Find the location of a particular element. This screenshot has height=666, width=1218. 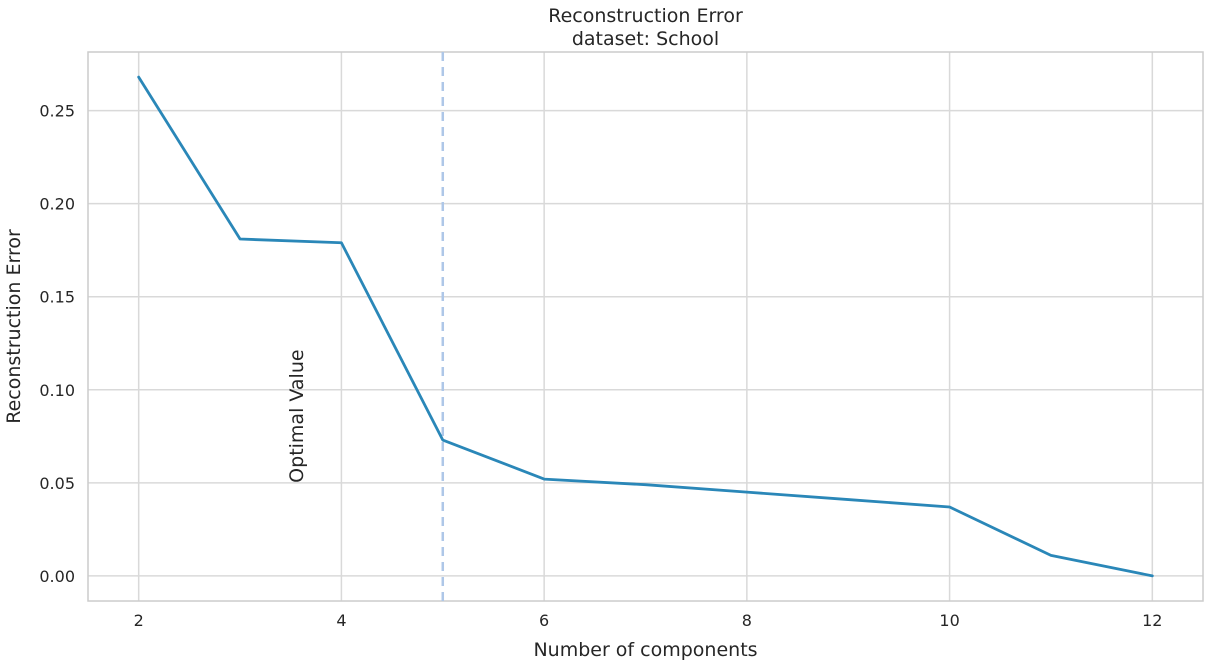

x-tick-label: 8 is located at coordinates (747, 620).